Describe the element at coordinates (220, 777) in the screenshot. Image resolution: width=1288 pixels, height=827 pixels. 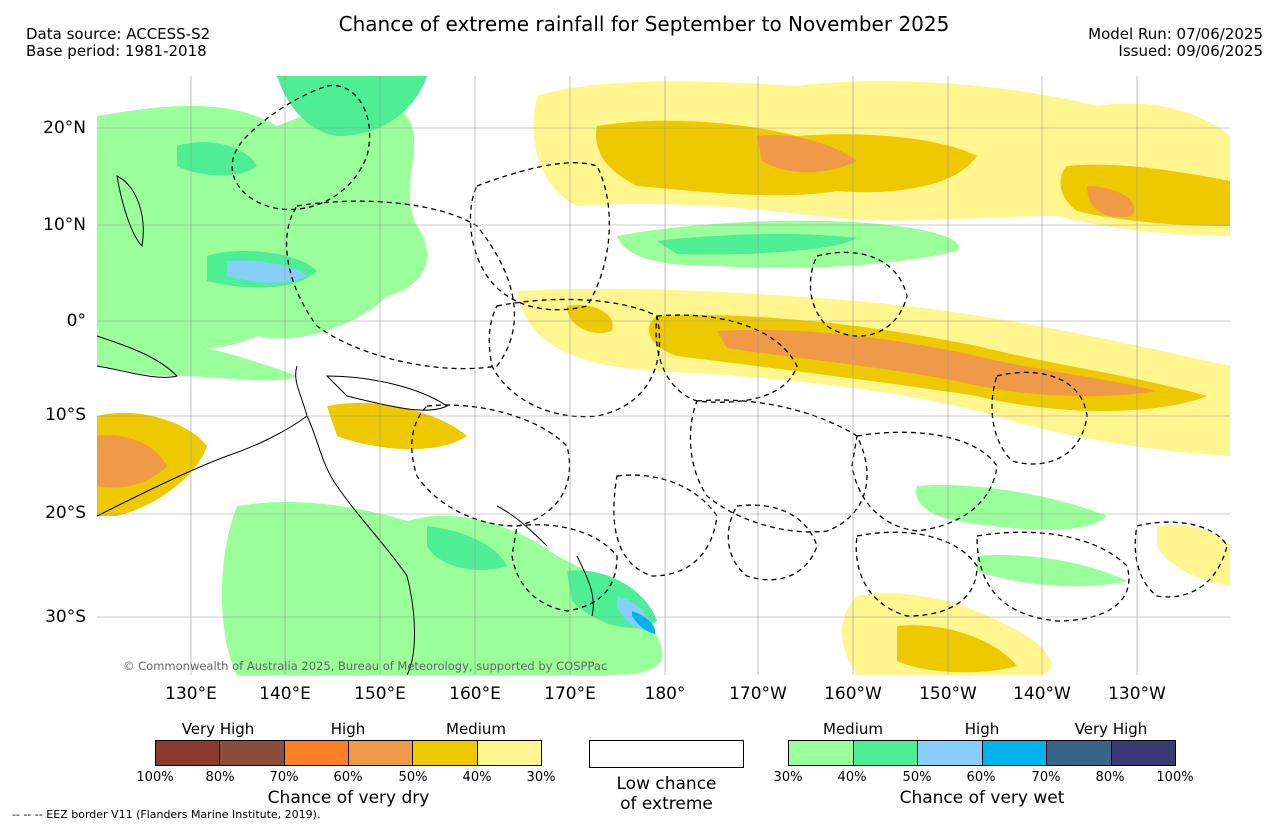
I see `dry-pct-80: 80%` at that location.